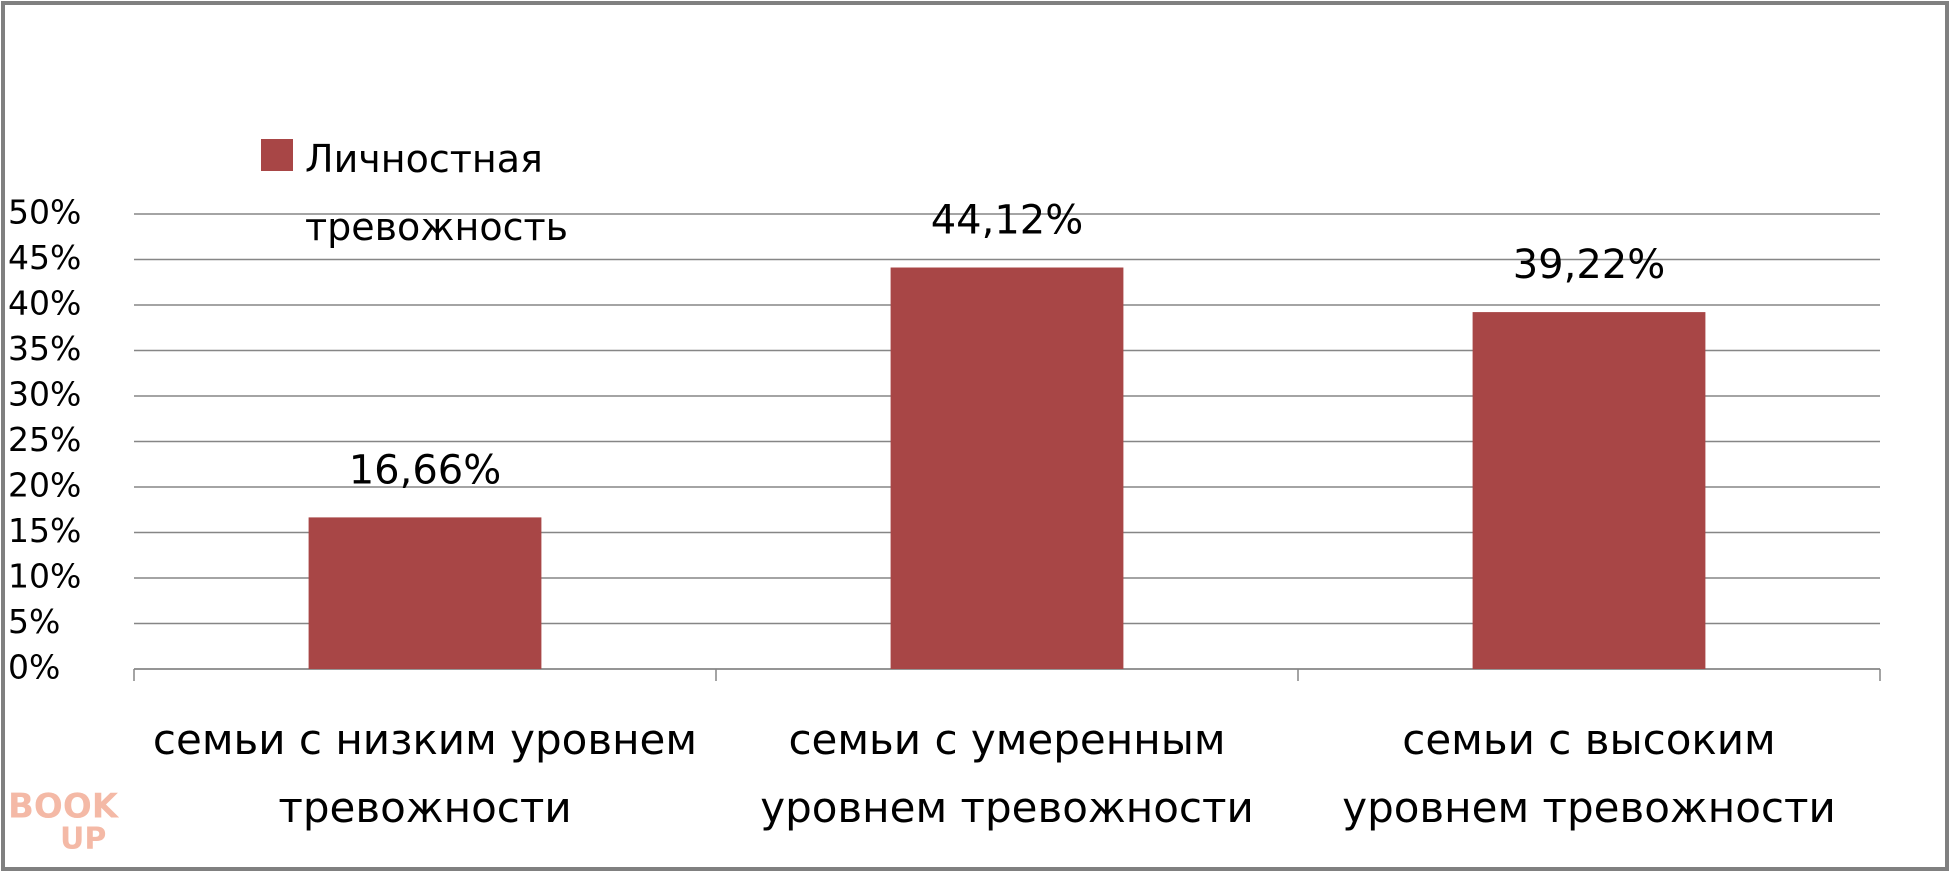  I want to click on legend-swatch, so click(277, 155).